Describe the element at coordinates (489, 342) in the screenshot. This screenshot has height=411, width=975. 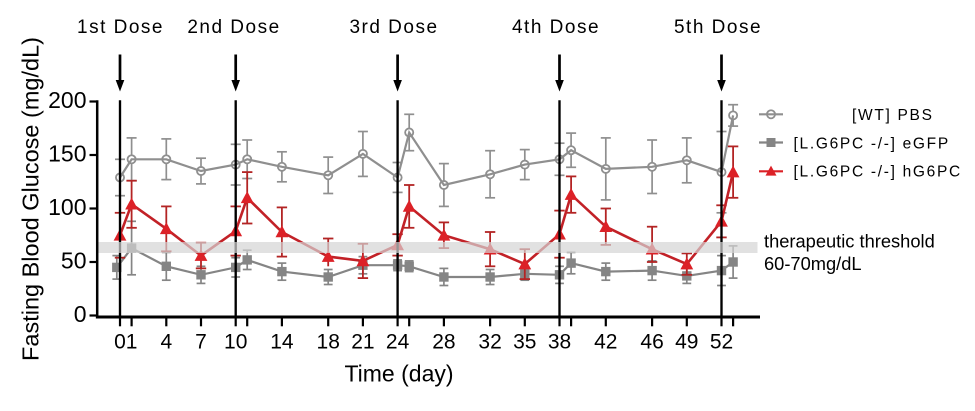
I see `svg-text: 32` at that location.